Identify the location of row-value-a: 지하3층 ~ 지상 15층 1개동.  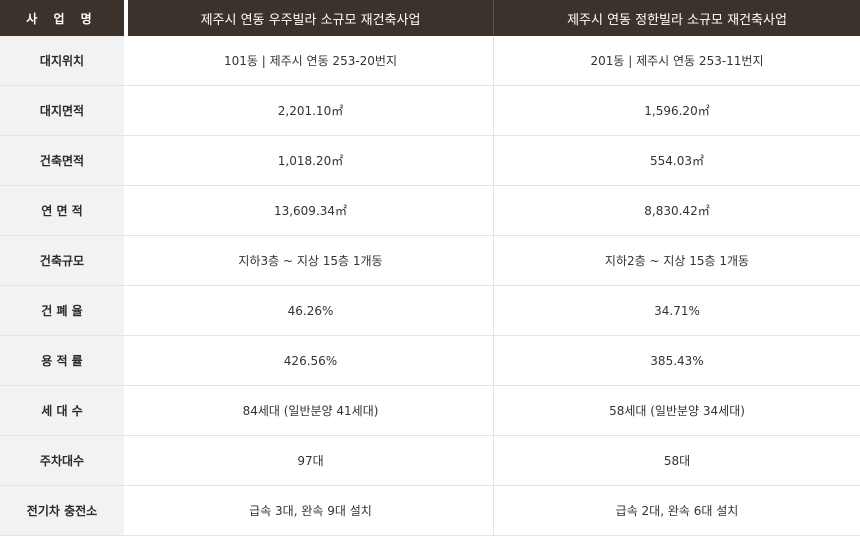
(311, 260).